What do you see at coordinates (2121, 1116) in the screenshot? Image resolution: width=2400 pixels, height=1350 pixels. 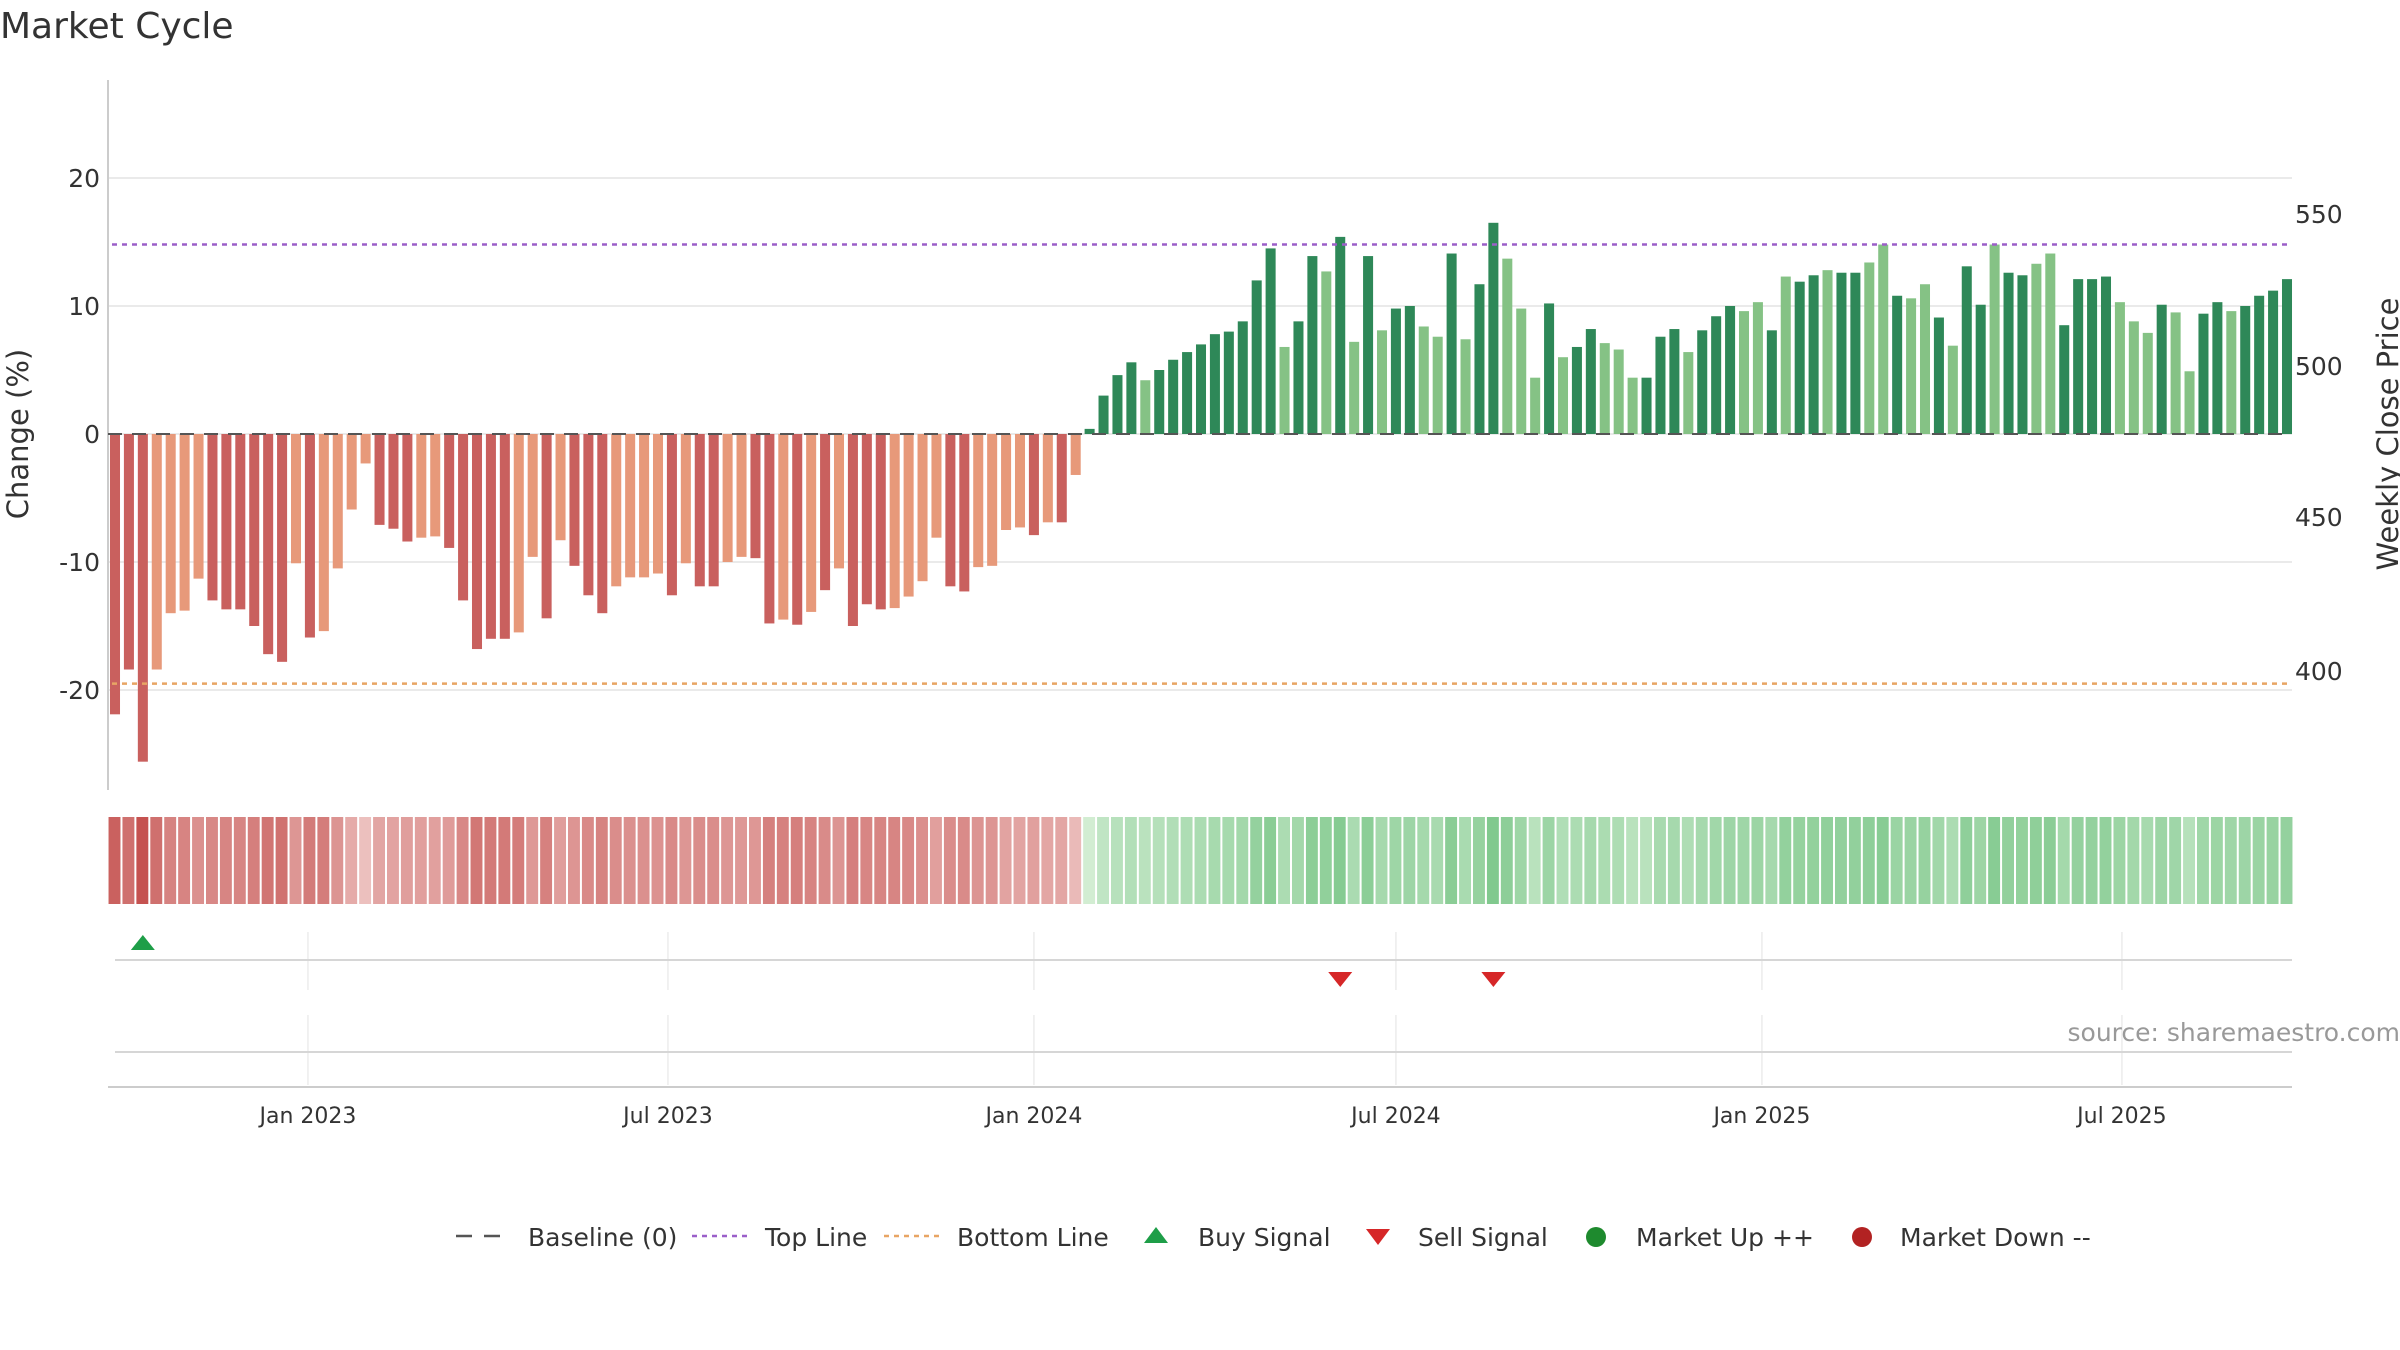 I see `x-tick-label: Jul 2025` at bounding box center [2121, 1116].